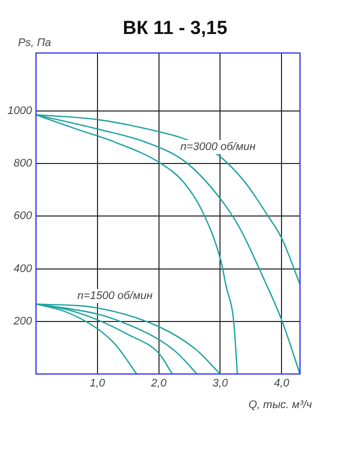 The width and height of the screenshot is (338, 452). Describe the element at coordinates (282, 384) in the screenshot. I see `x-tick-label: 4,0` at that location.